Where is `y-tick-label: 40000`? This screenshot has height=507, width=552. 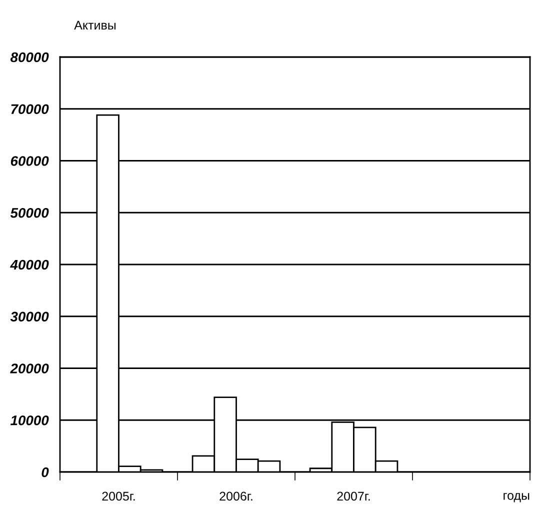 y-tick-label: 40000 is located at coordinates (29, 265).